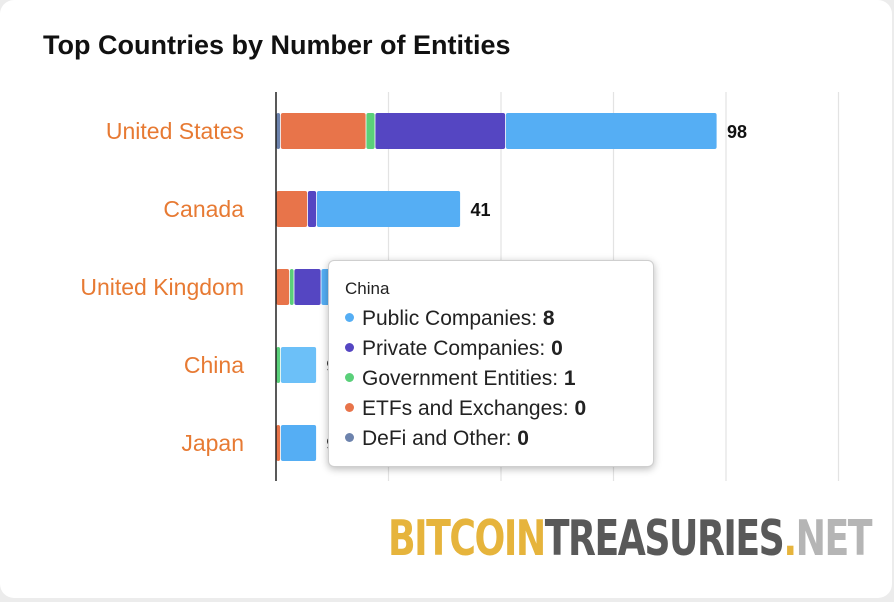  What do you see at coordinates (292, 209) in the screenshot?
I see `bar-canada-etfs-and-exchanges` at bounding box center [292, 209].